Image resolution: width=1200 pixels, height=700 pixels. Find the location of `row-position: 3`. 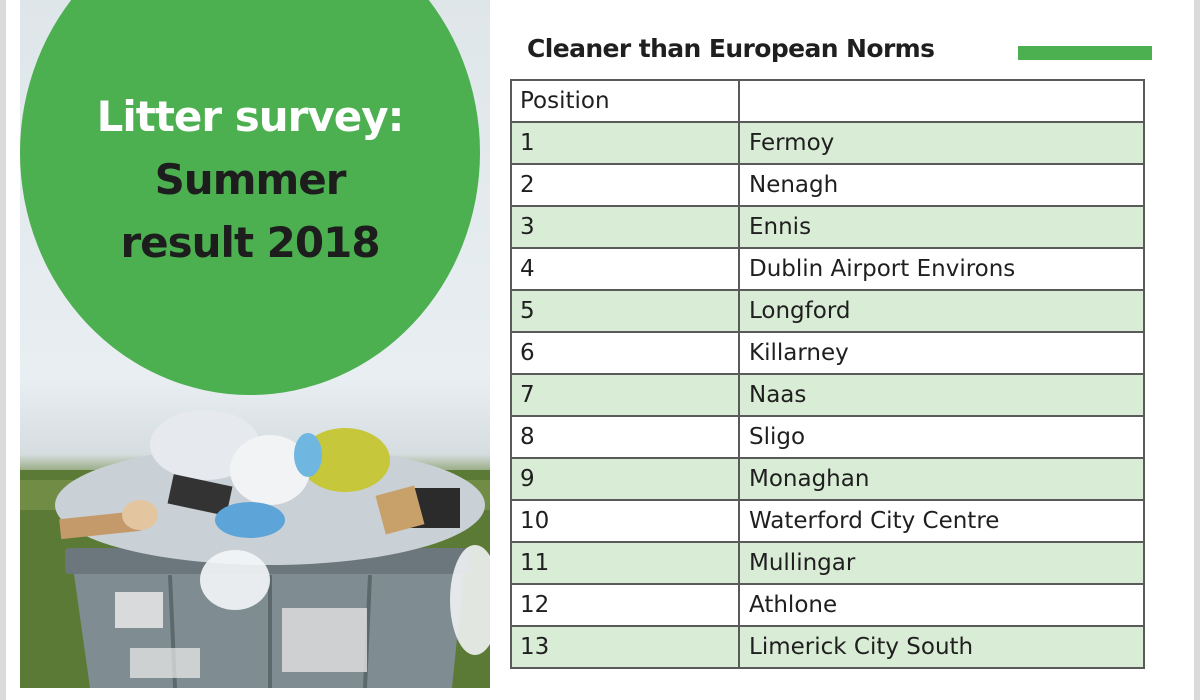

row-position: 3 is located at coordinates (625, 227).